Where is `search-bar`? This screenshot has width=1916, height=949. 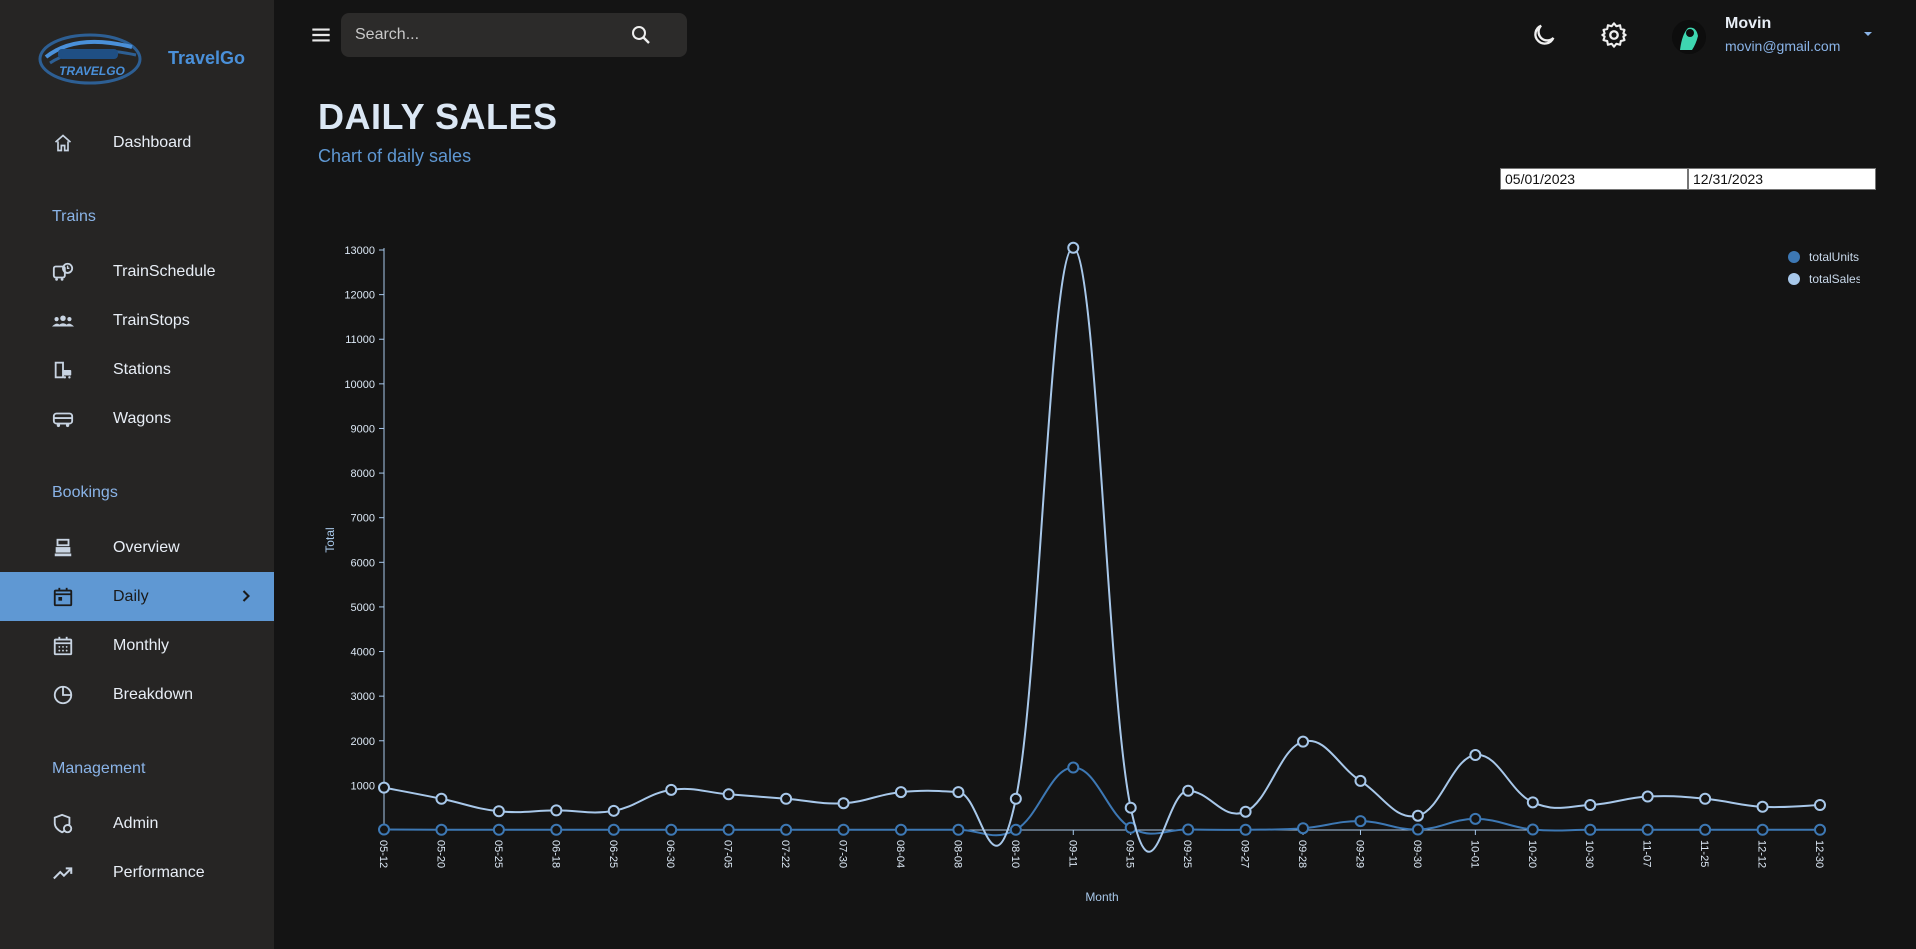
search-bar is located at coordinates (514, 35).